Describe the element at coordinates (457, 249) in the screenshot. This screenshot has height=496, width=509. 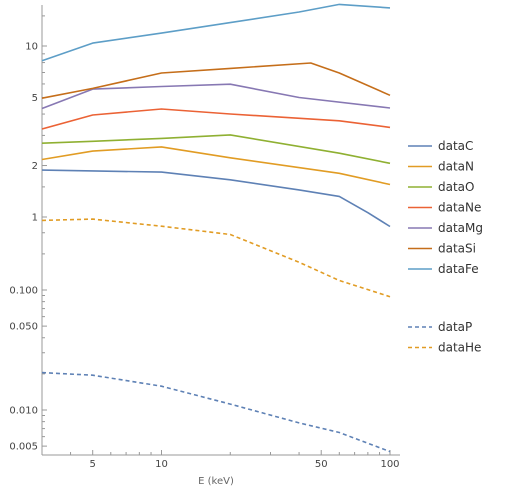
I see `legend-label-dataSi: dataSi` at that location.